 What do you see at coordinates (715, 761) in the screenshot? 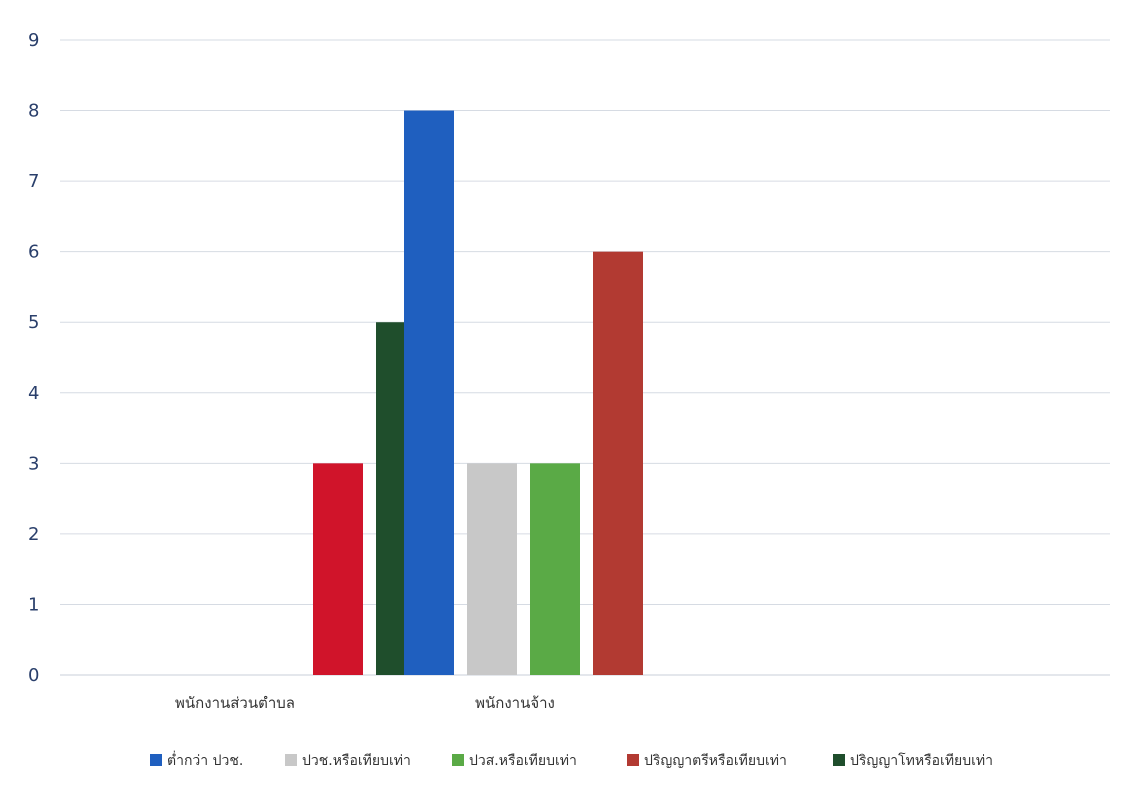
I see `legend-label: ปริญญาตรีหรือเทียบเท่า` at bounding box center [715, 761].